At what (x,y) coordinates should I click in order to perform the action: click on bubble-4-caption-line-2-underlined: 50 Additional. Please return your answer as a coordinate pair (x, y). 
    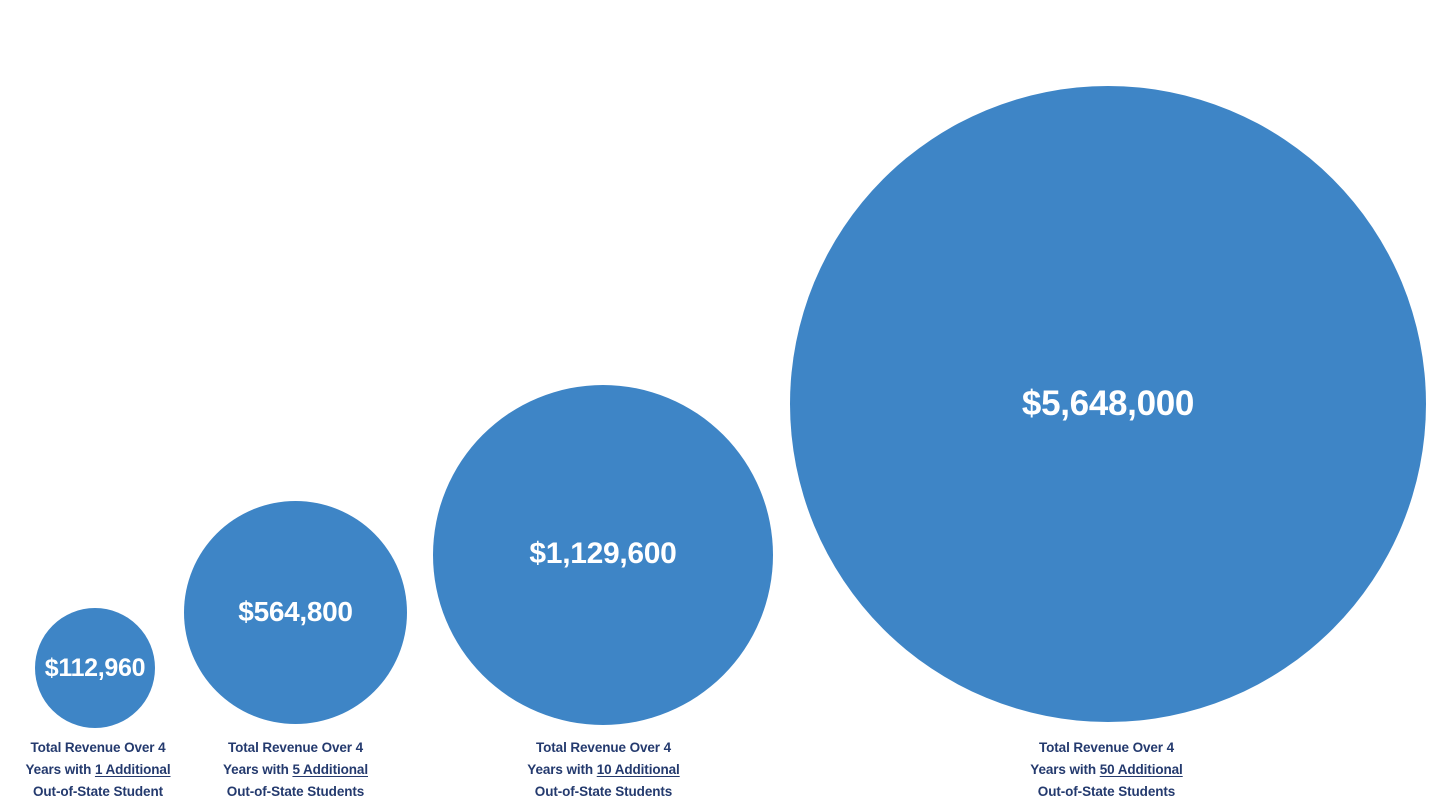
    Looking at the image, I should click on (1141, 769).